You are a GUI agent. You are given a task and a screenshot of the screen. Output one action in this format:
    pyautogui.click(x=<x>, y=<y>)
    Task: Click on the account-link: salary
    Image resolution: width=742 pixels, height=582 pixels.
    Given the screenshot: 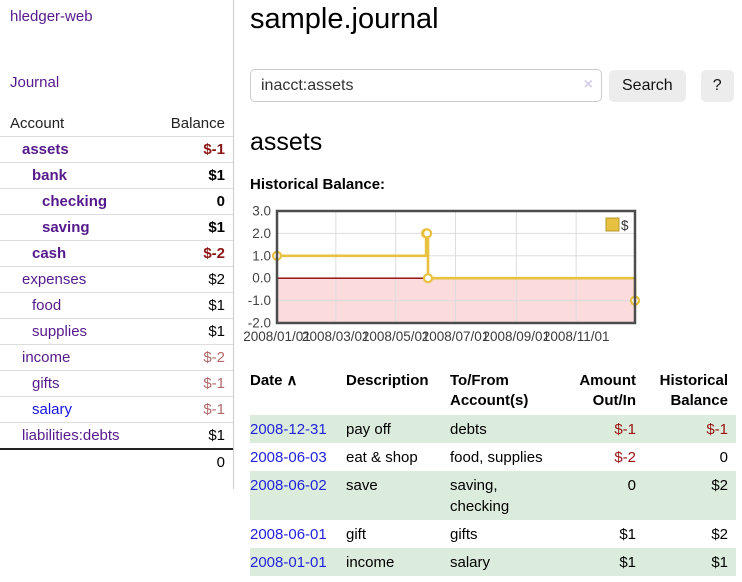 What is the action you would take?
    pyautogui.click(x=52, y=409)
    